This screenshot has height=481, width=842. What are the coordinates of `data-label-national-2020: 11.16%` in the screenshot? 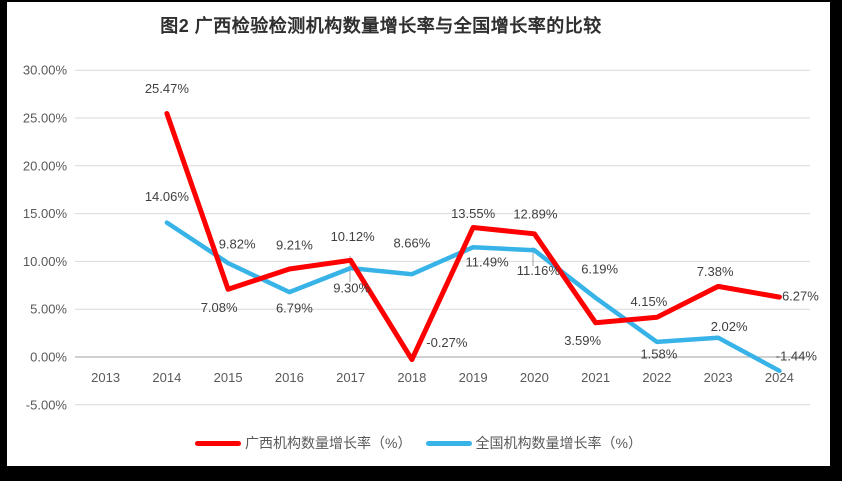 It's located at (539, 270).